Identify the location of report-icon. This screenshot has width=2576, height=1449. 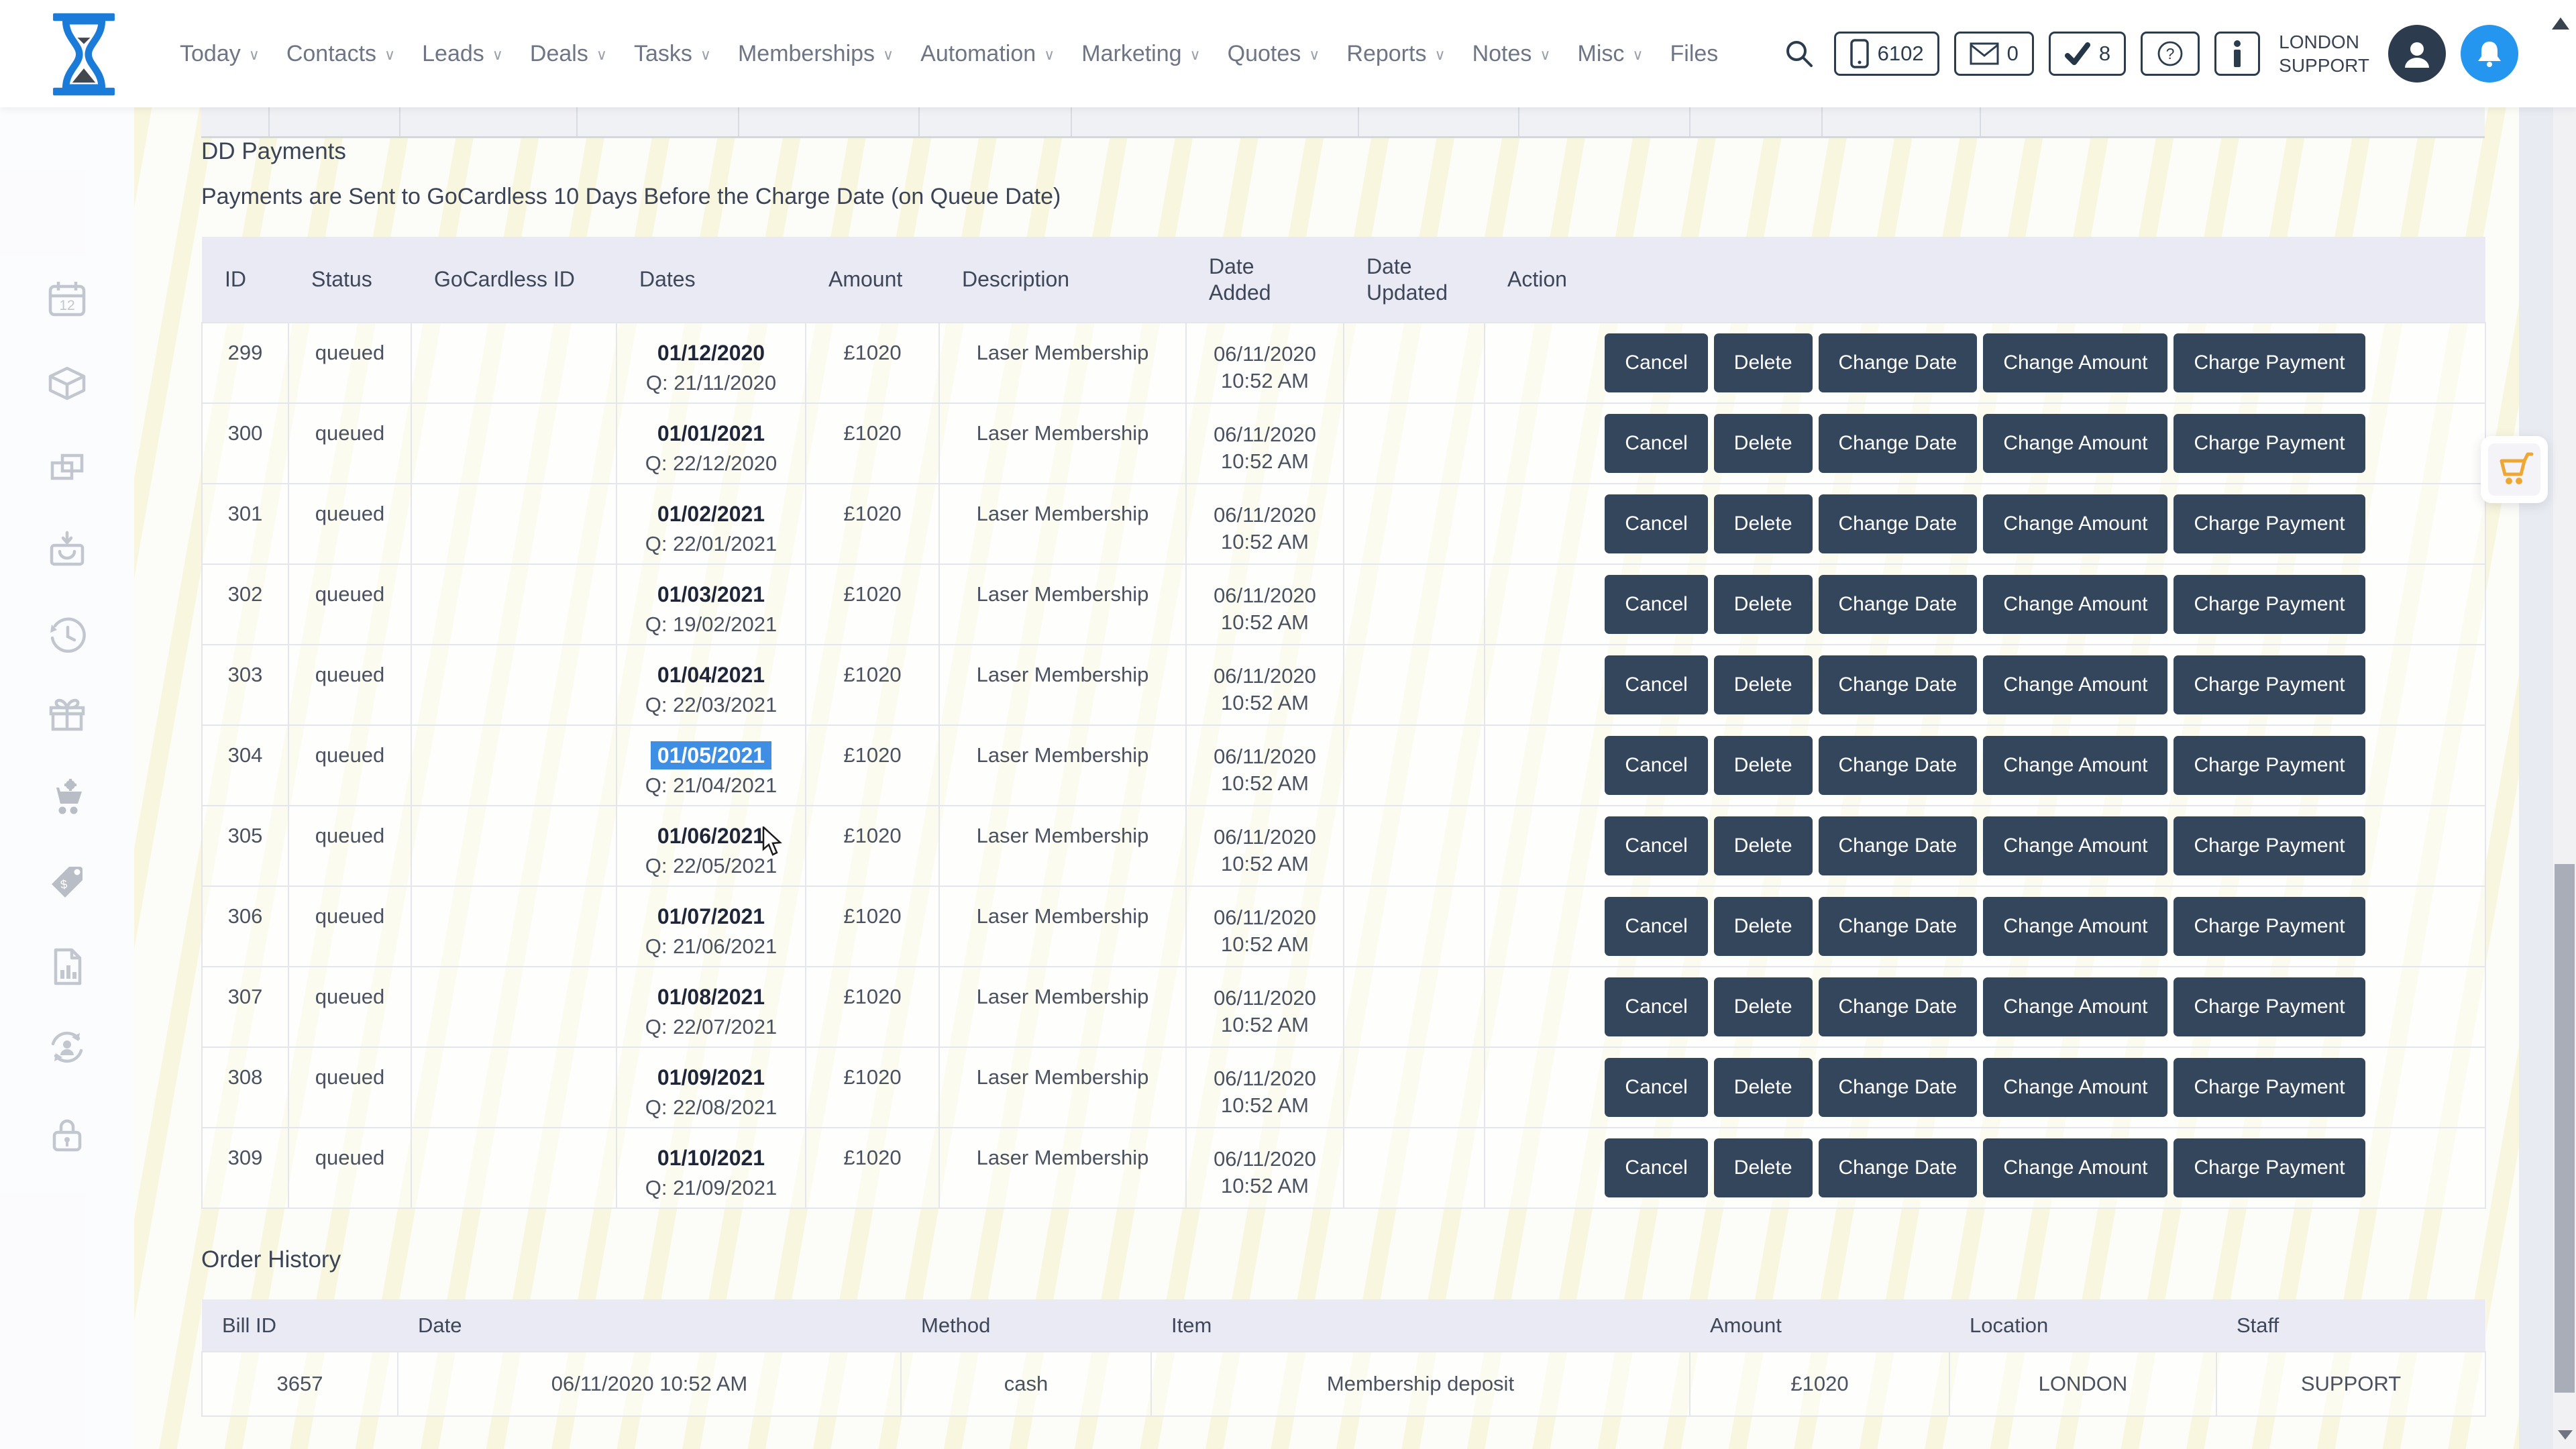
(67, 967).